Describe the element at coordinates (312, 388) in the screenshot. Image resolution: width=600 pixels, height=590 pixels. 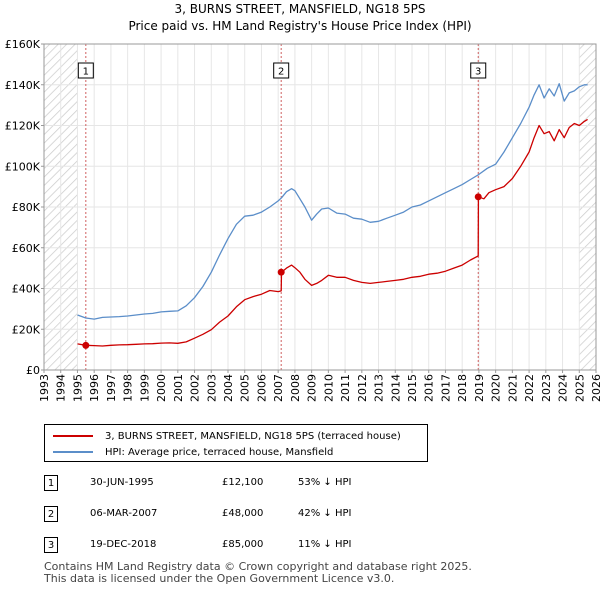
I see `x-tick-label: 2009` at that location.